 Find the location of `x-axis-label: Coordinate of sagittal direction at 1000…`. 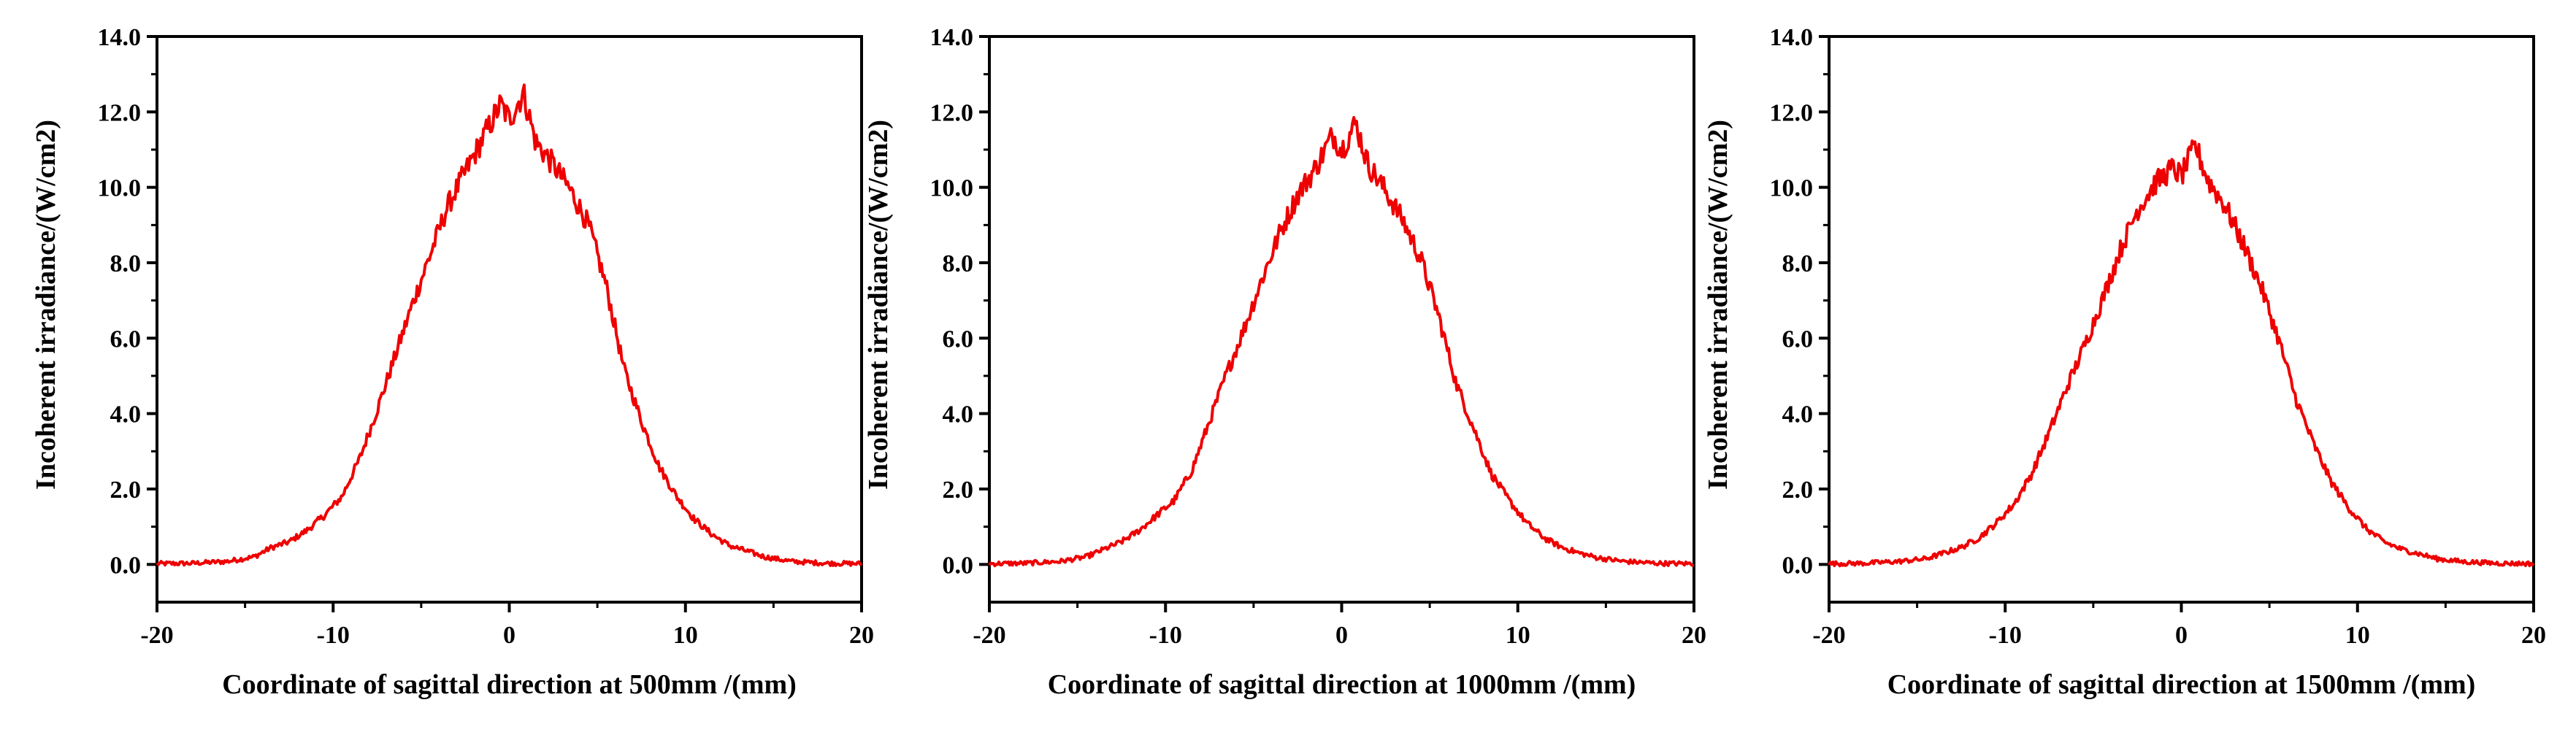

x-axis-label: Coordinate of sagittal direction at 1000… is located at coordinates (1342, 684).